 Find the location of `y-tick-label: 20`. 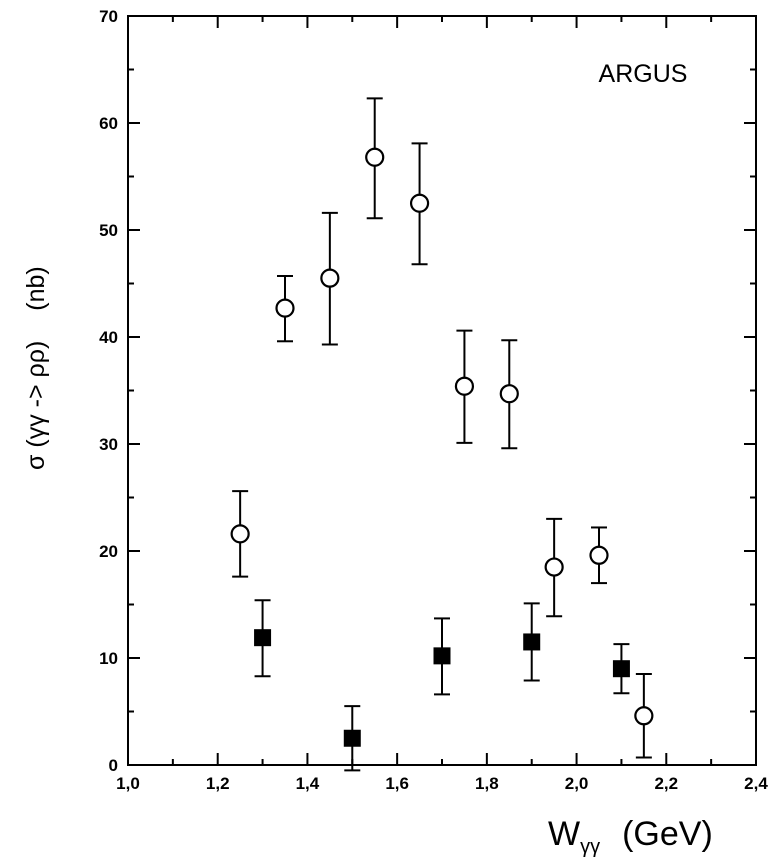

y-tick-label: 20 is located at coordinates (108, 551).